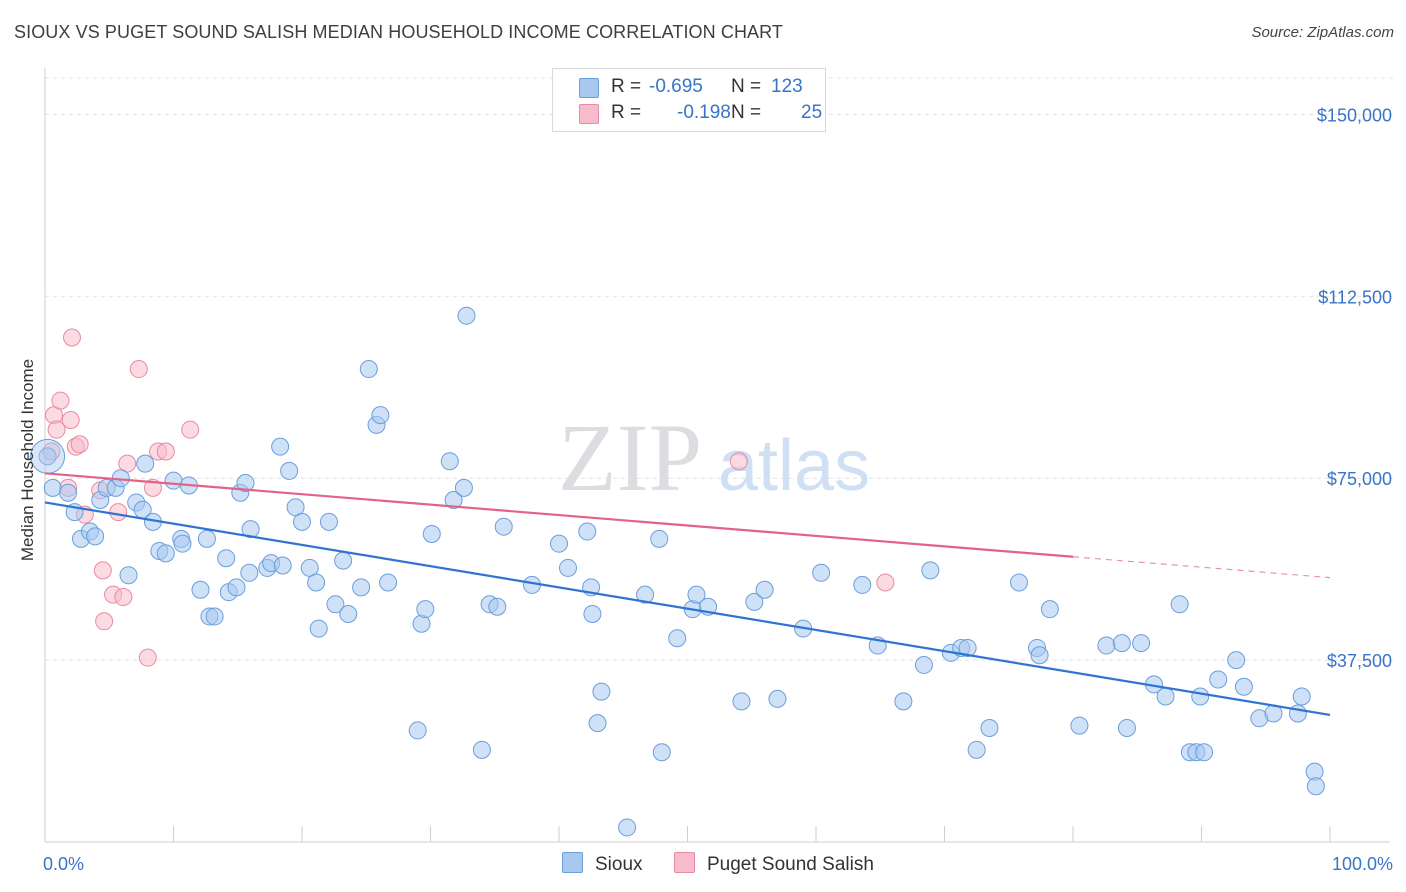 The image size is (1406, 892). What do you see at coordinates (714, 457) in the screenshot?
I see `watermark: ZIP atlas` at bounding box center [714, 457].